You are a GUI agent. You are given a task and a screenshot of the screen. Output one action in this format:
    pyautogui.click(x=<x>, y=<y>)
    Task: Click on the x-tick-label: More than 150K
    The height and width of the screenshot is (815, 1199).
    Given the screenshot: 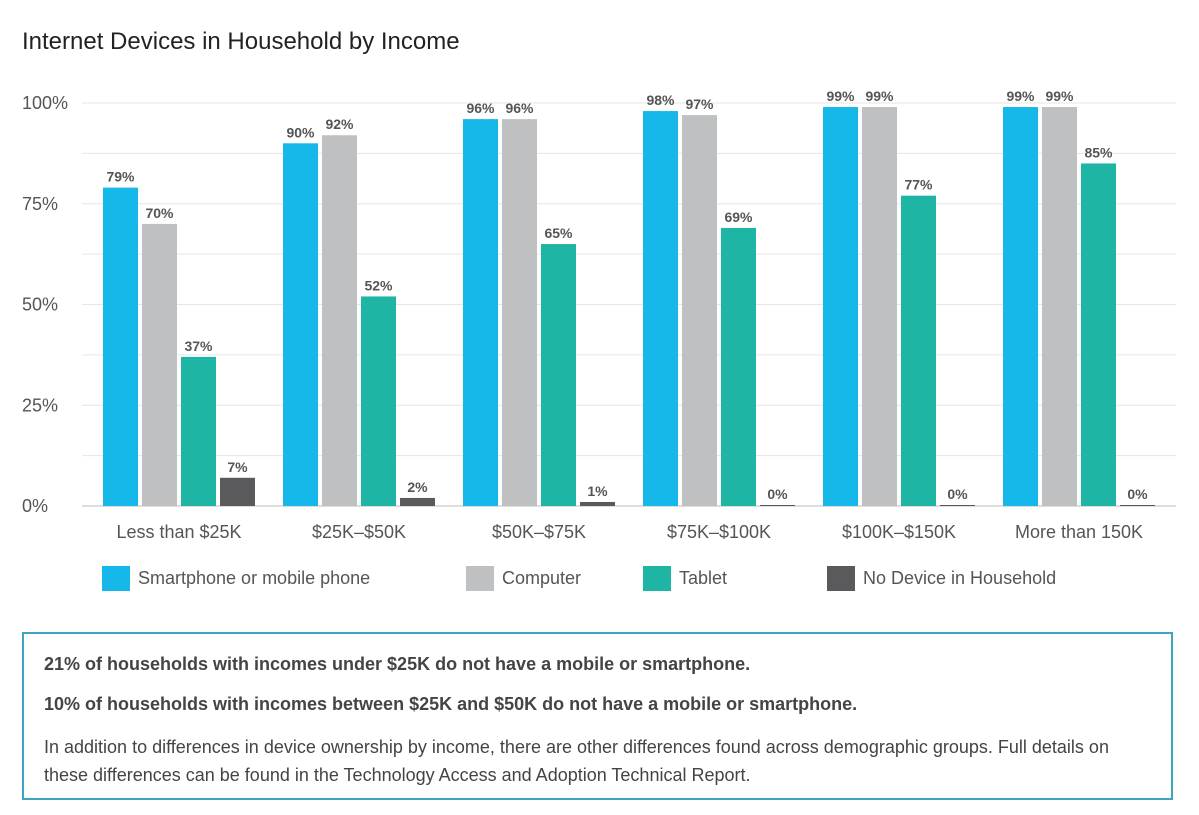 What is the action you would take?
    pyautogui.click(x=1079, y=532)
    